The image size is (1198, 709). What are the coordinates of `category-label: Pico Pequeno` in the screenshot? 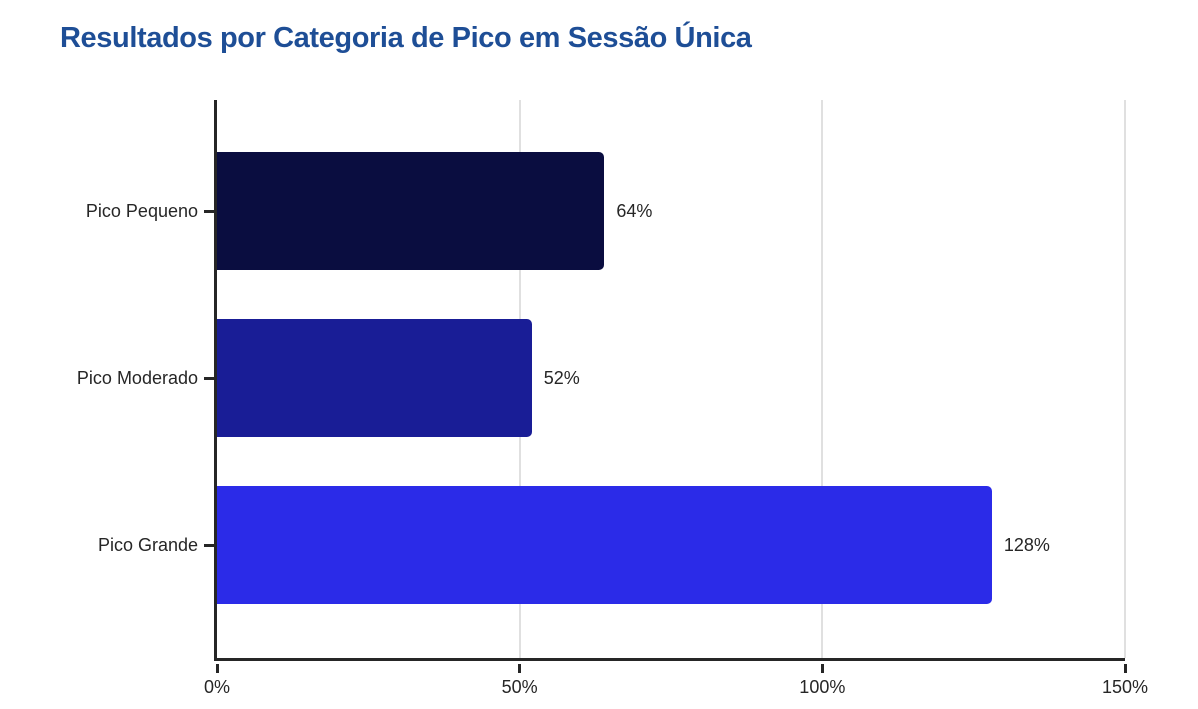 It's located at (141, 211).